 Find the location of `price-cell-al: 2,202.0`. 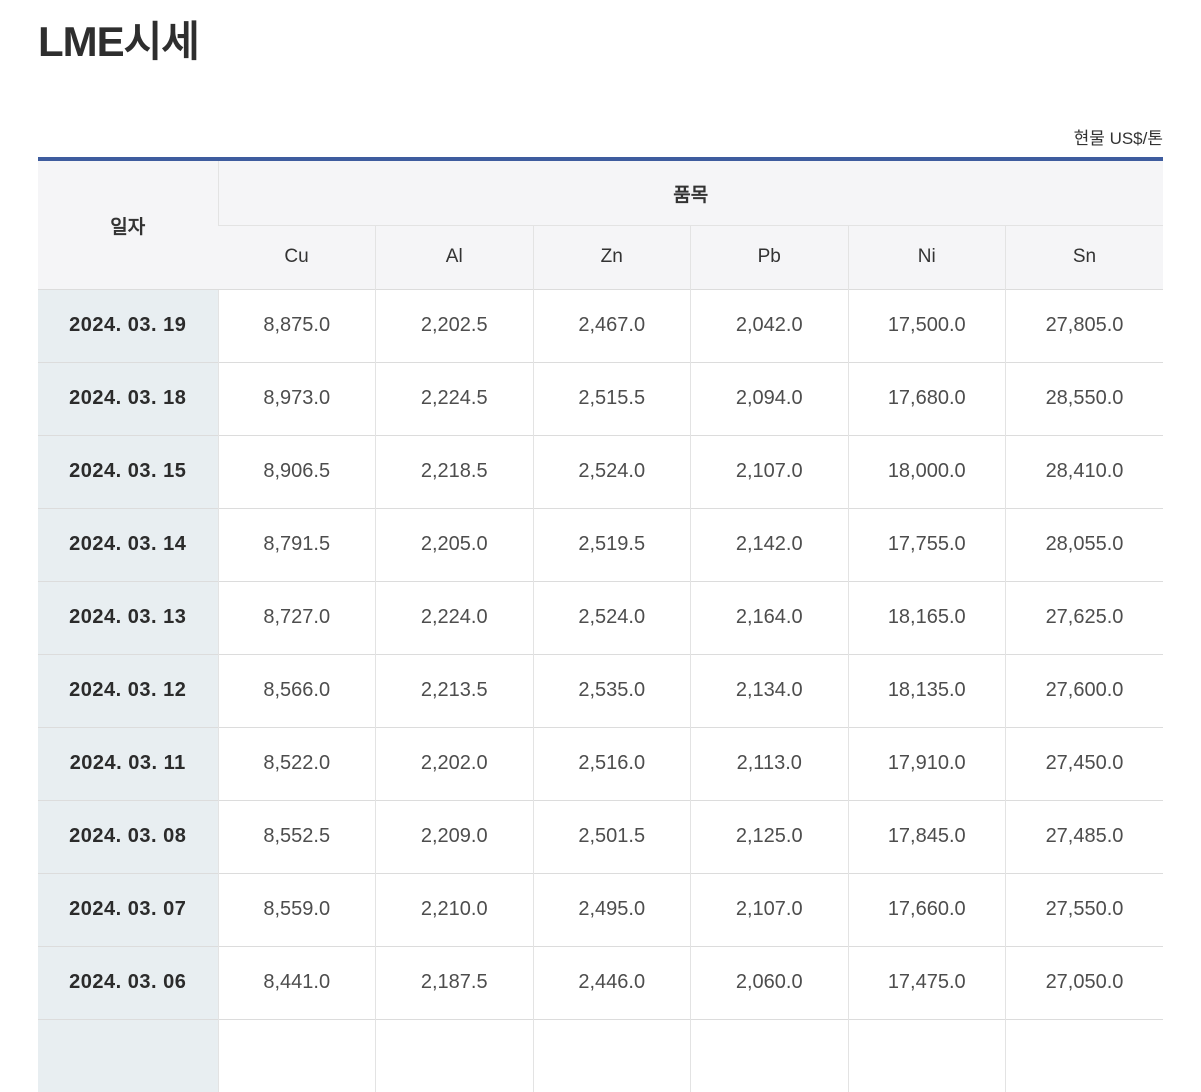

price-cell-al: 2,202.0 is located at coordinates (454, 763).